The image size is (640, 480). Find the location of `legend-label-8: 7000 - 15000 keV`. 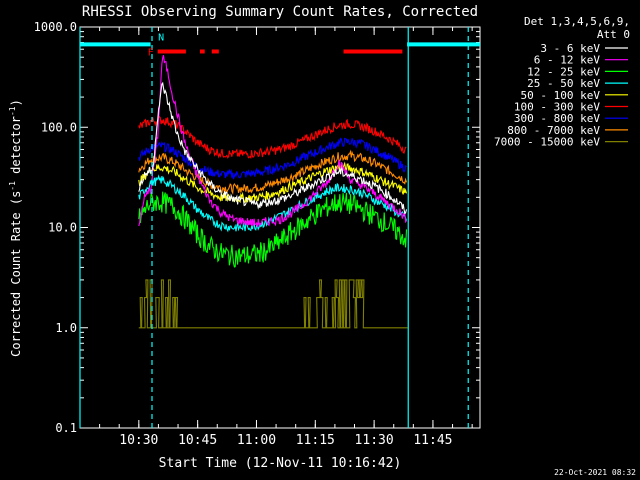

legend-label-8: 7000 - 15000 keV is located at coordinates (547, 142).